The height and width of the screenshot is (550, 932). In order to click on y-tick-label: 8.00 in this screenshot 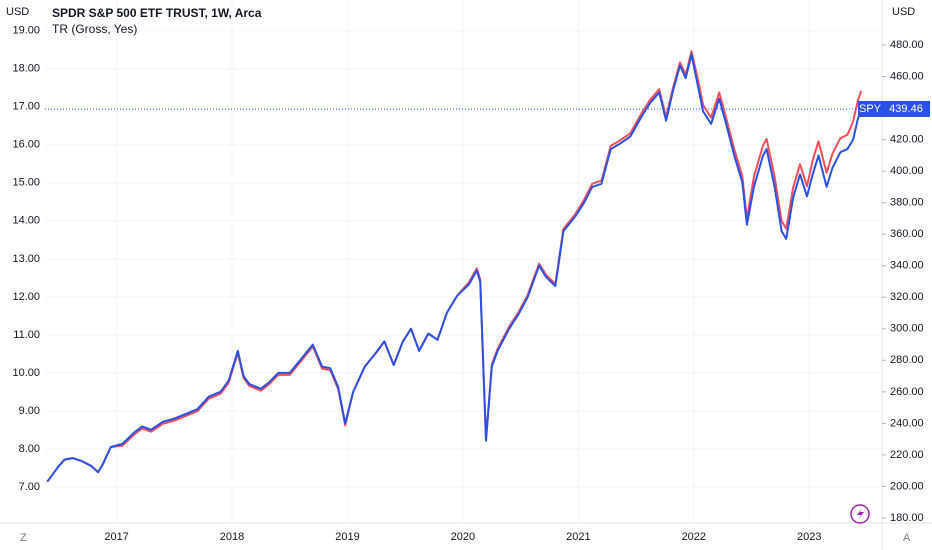, I will do `click(29, 449)`.